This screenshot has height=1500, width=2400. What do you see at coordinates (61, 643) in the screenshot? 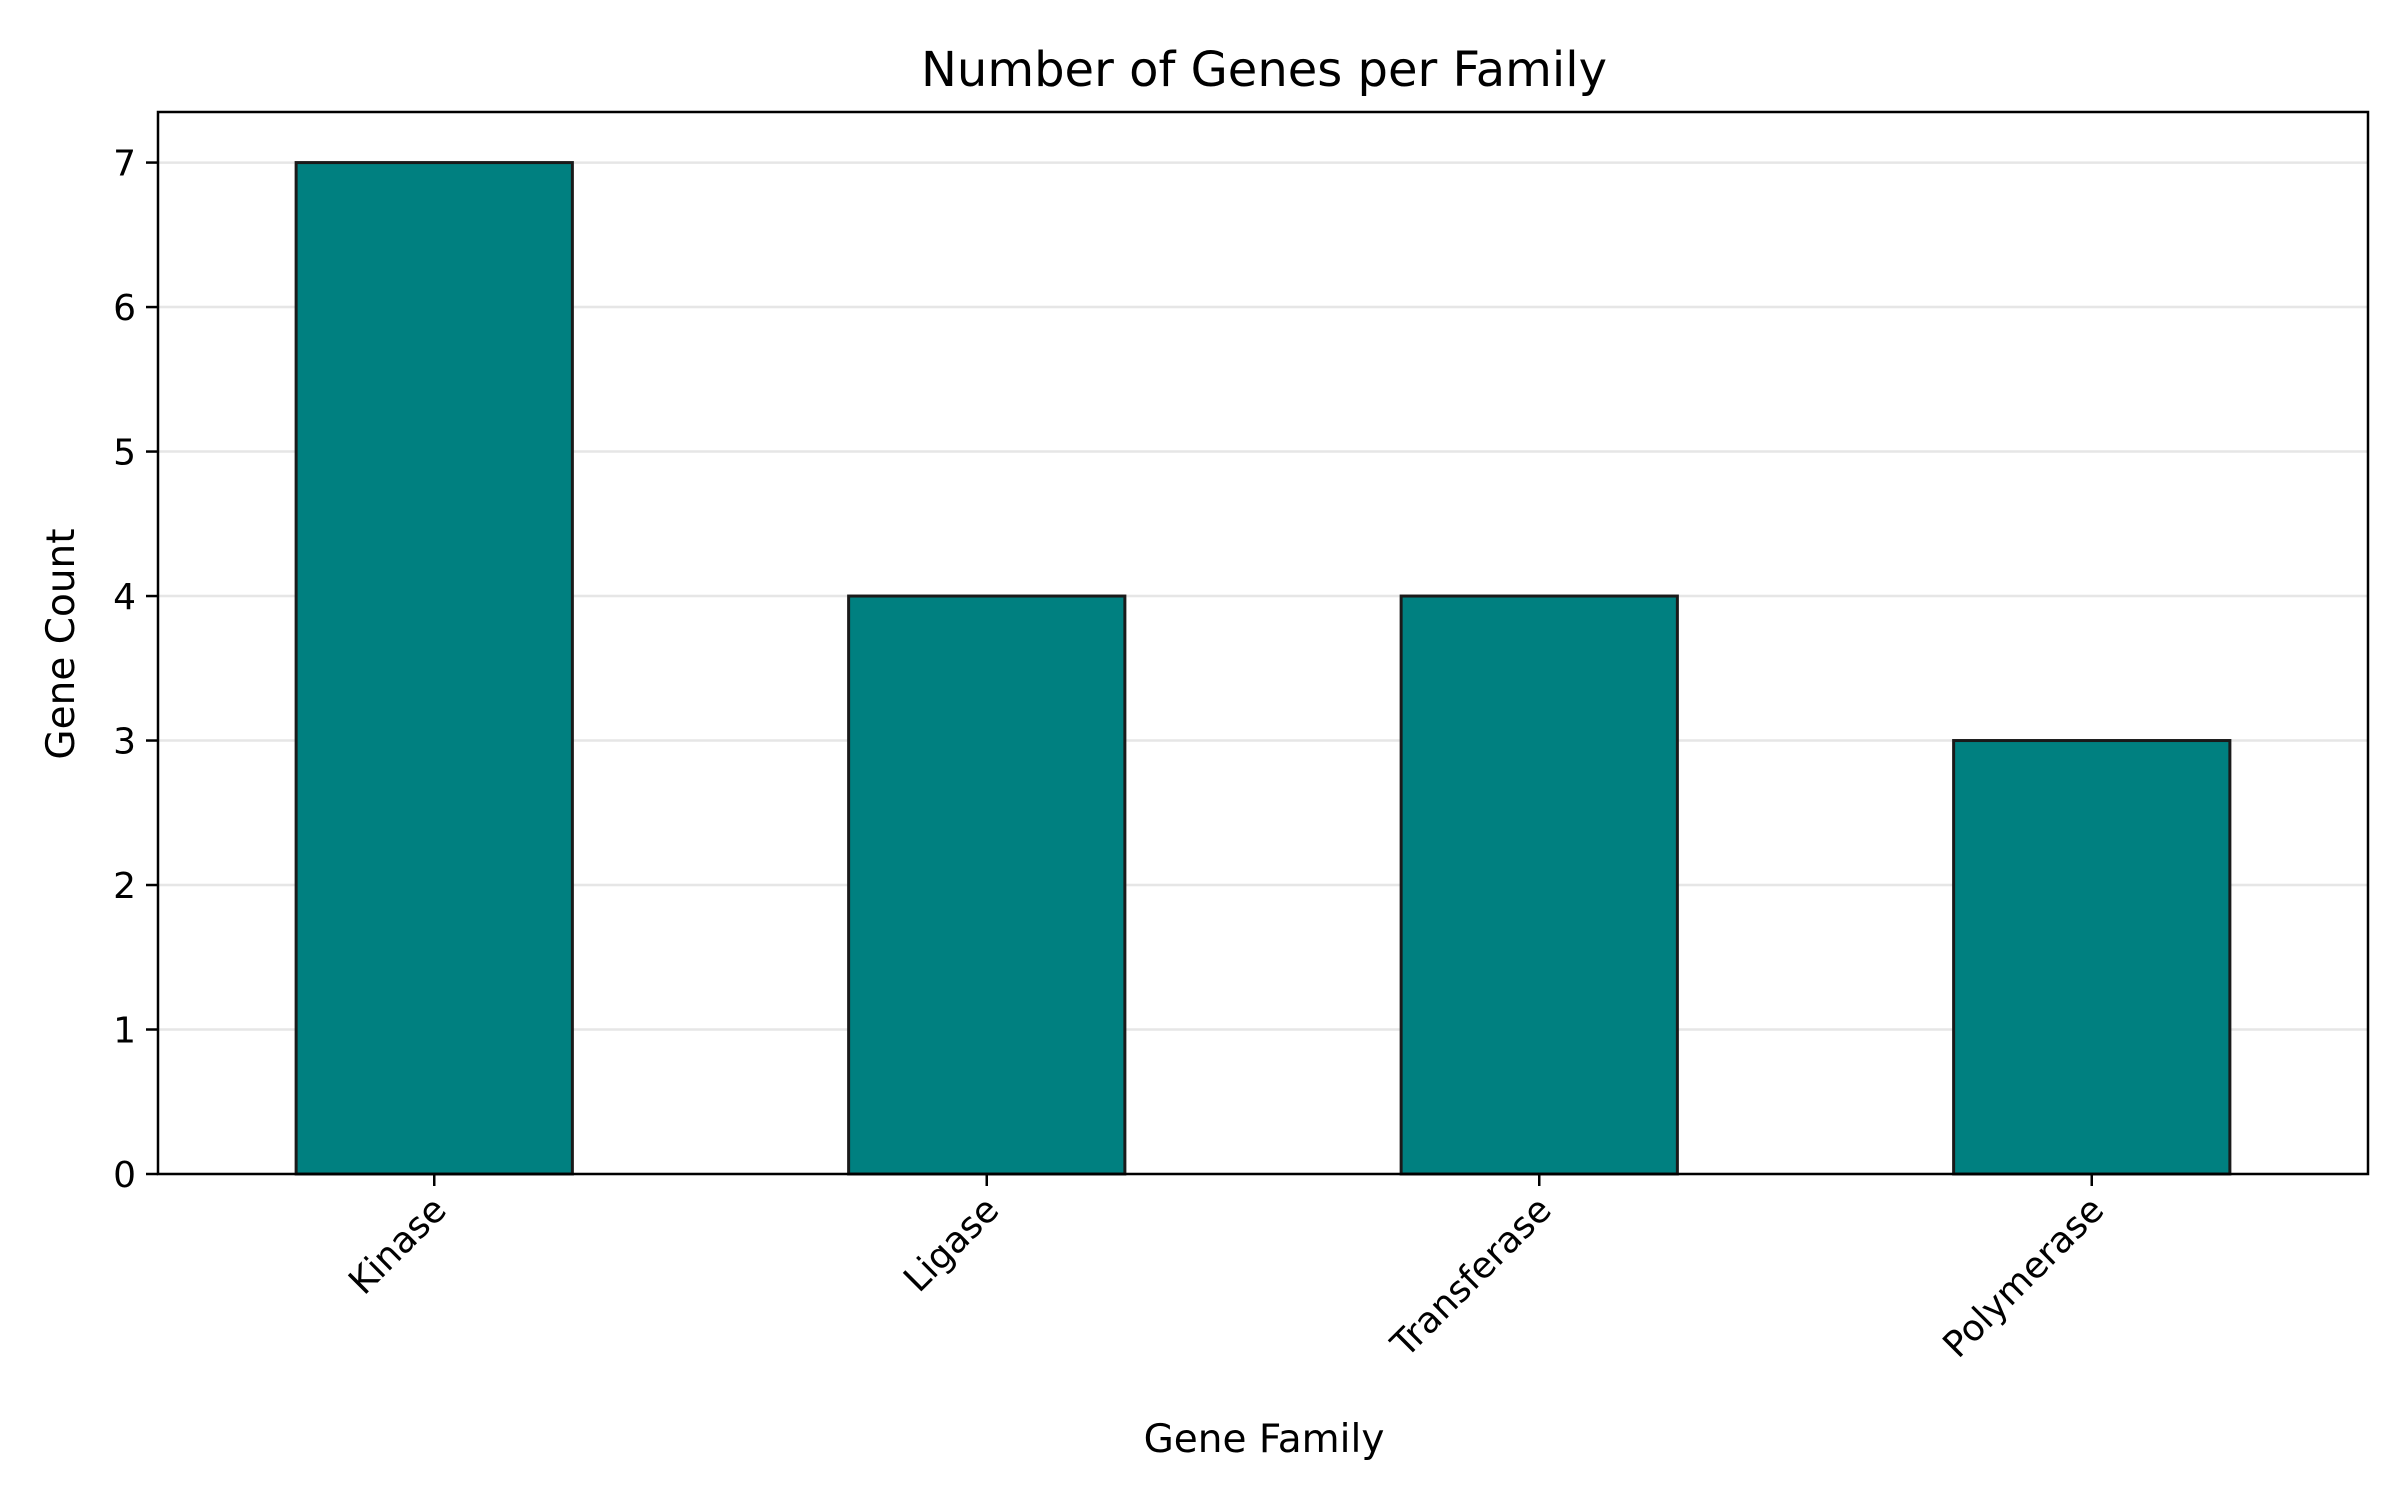
I see `y-axis-title: Gene Count` at bounding box center [61, 643].